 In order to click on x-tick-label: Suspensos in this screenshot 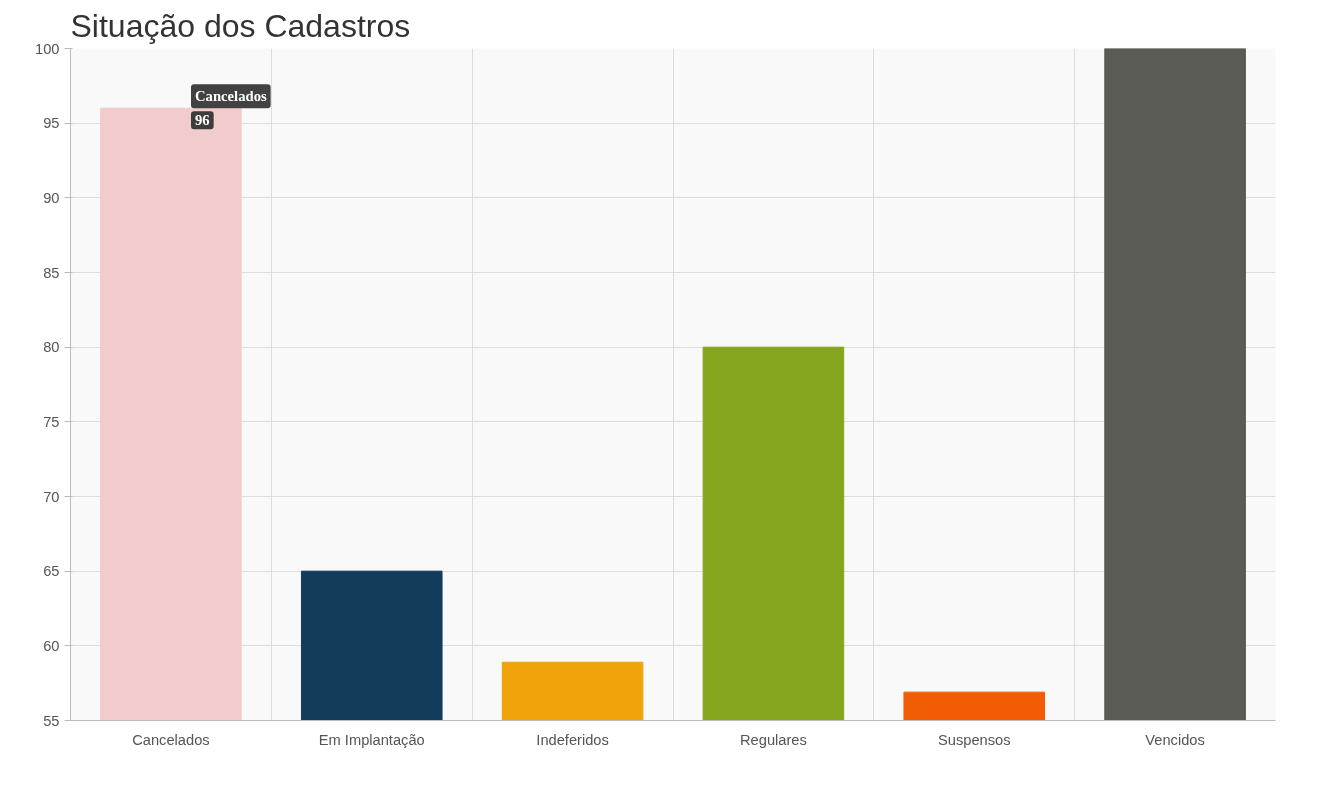, I will do `click(974, 739)`.